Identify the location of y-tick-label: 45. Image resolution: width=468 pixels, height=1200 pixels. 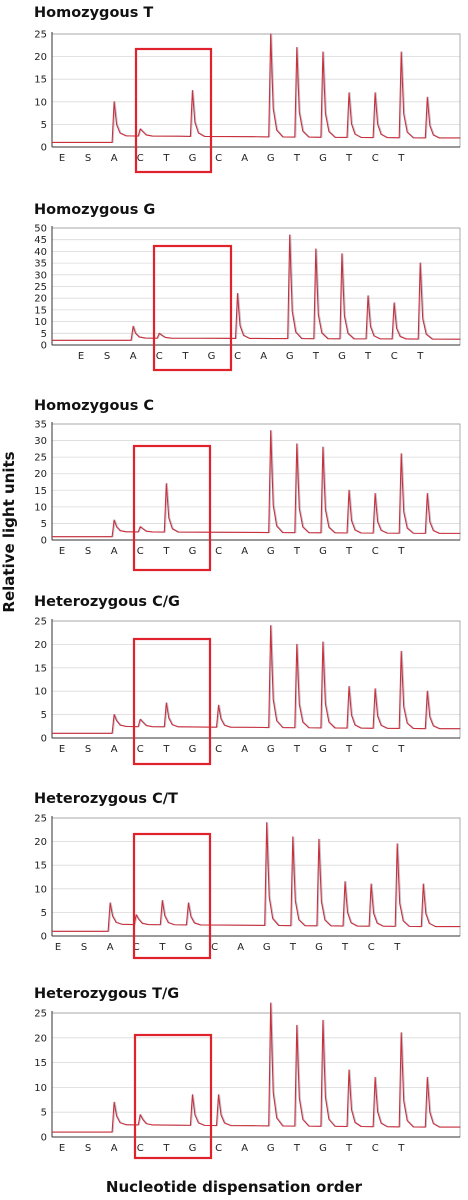
(40, 240).